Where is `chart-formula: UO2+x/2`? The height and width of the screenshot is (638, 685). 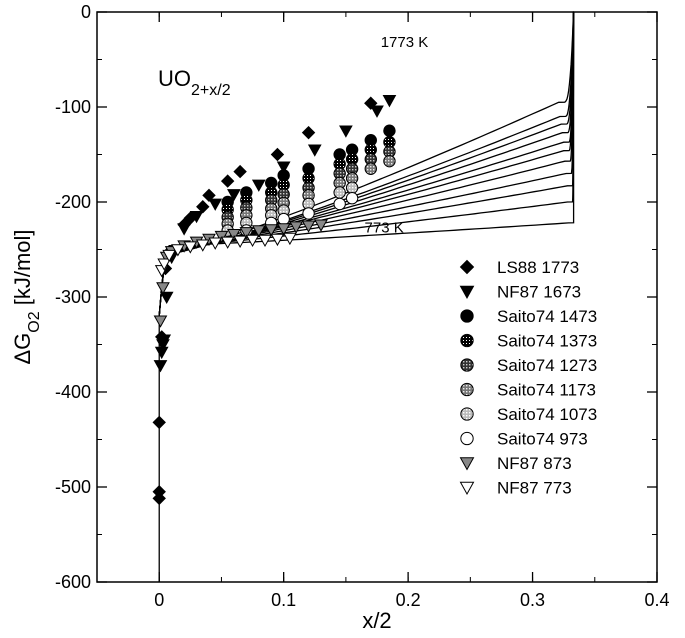 chart-formula: UO2+x/2 is located at coordinates (194, 82).